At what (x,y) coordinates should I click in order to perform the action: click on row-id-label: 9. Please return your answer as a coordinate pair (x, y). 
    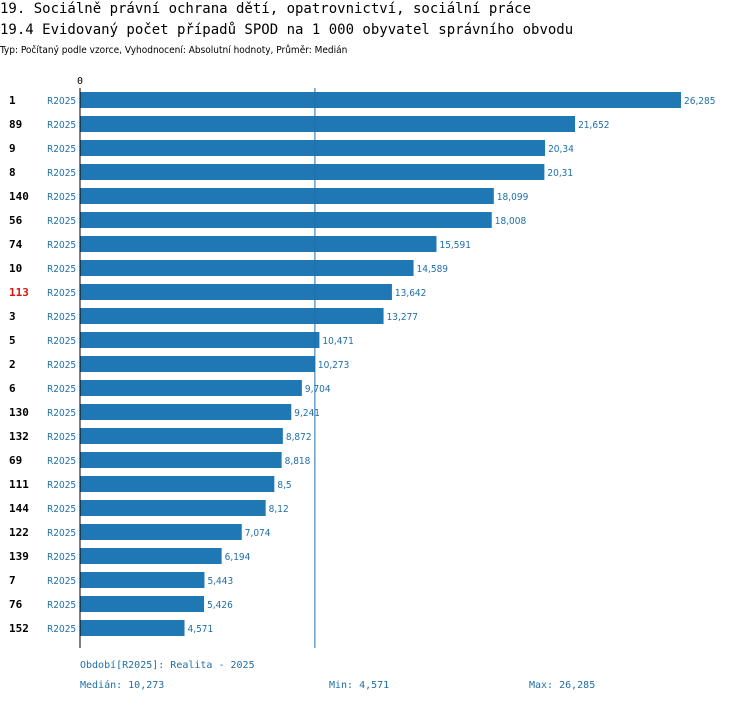
    Looking at the image, I should click on (12, 148).